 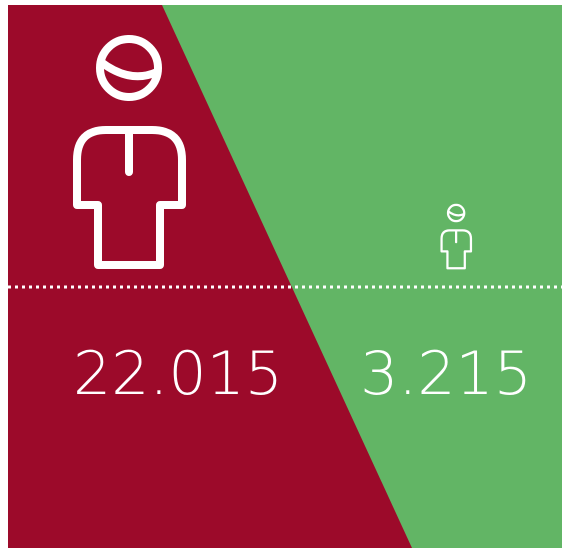 What do you see at coordinates (446, 374) in the screenshot?
I see `value-right: 3.215` at bounding box center [446, 374].